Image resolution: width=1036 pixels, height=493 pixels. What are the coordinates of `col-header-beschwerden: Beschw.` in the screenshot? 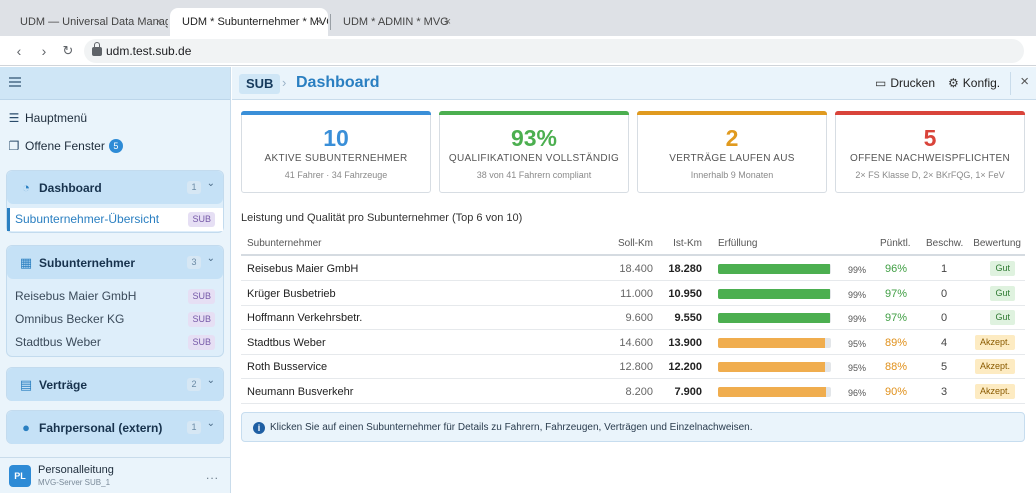 It's located at (945, 243).